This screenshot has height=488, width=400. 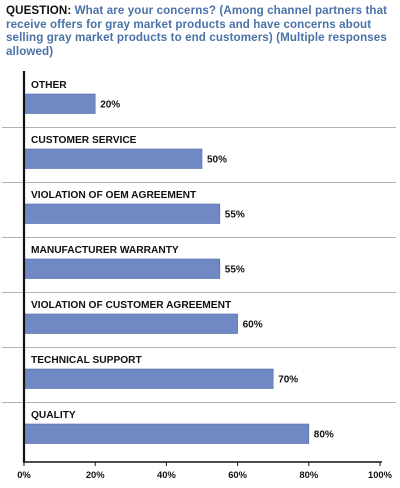 I want to click on bar-value-label: 60%, so click(x=253, y=324).